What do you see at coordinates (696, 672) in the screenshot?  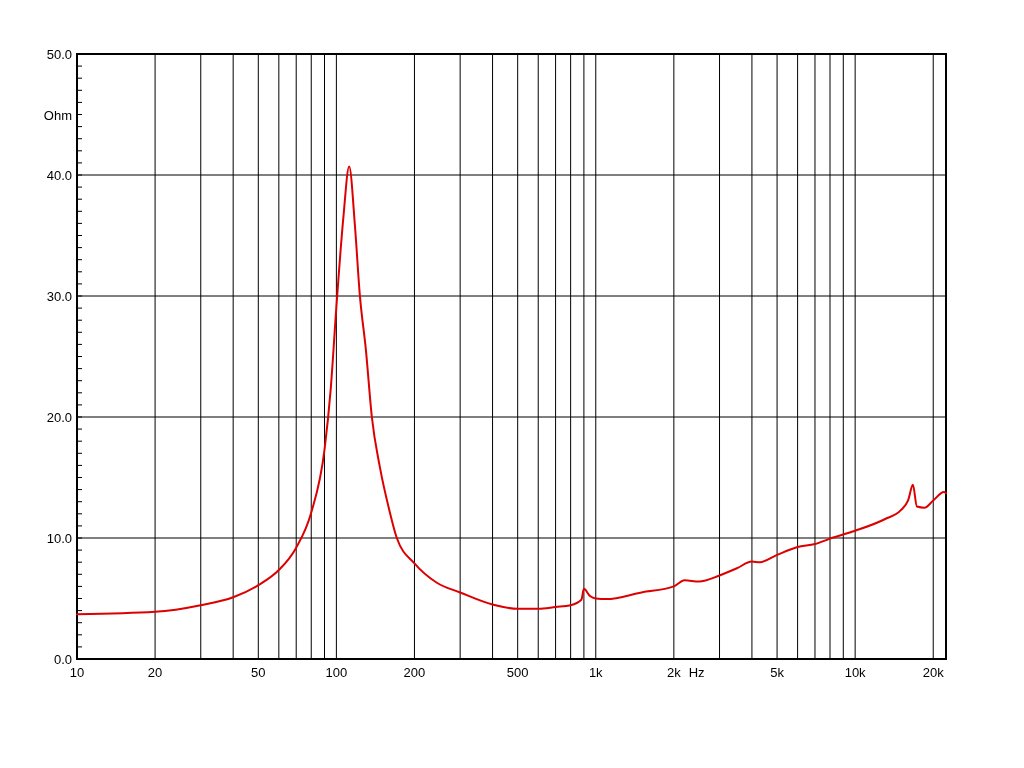 I see `x-axis-title: Hz` at bounding box center [696, 672].